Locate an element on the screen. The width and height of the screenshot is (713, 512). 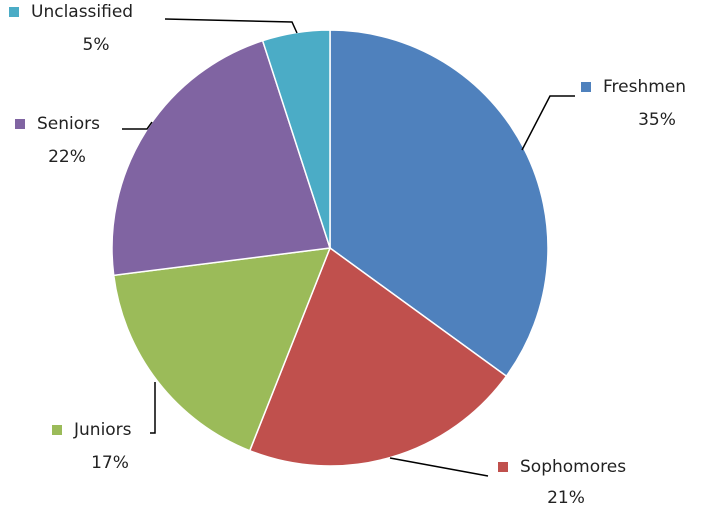
category-label: Seniors is located at coordinates (68, 124).